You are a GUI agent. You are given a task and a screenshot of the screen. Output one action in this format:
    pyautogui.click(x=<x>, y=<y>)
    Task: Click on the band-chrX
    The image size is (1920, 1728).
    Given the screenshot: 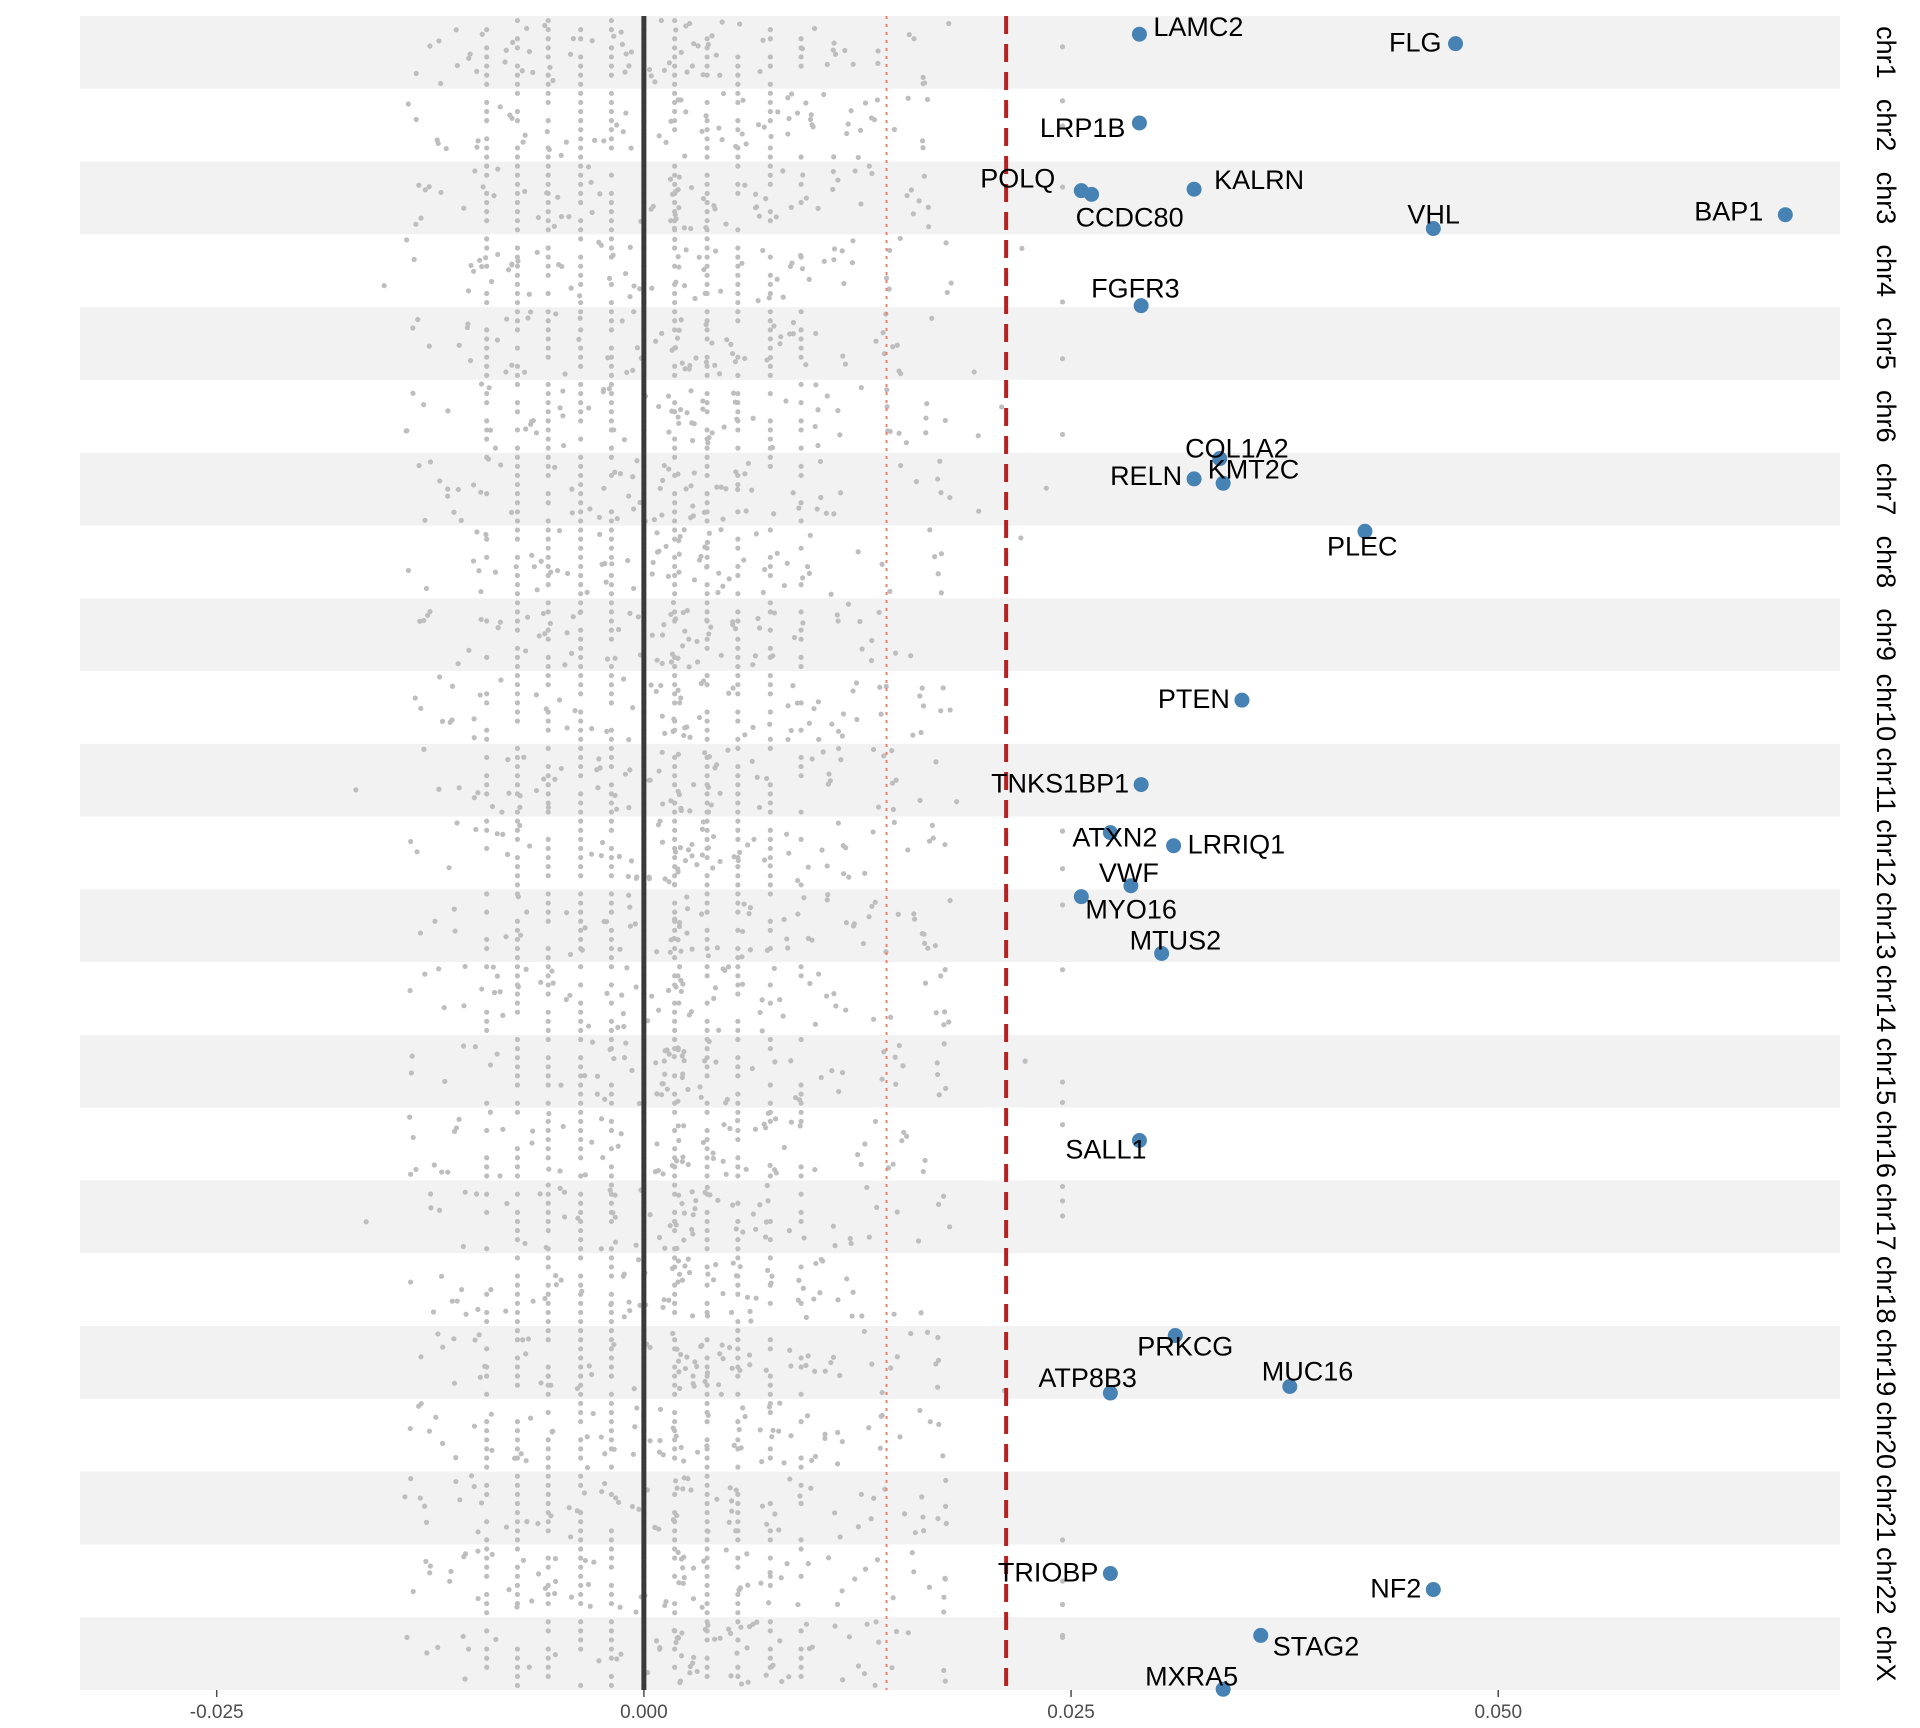 What is the action you would take?
    pyautogui.click(x=960, y=1653)
    